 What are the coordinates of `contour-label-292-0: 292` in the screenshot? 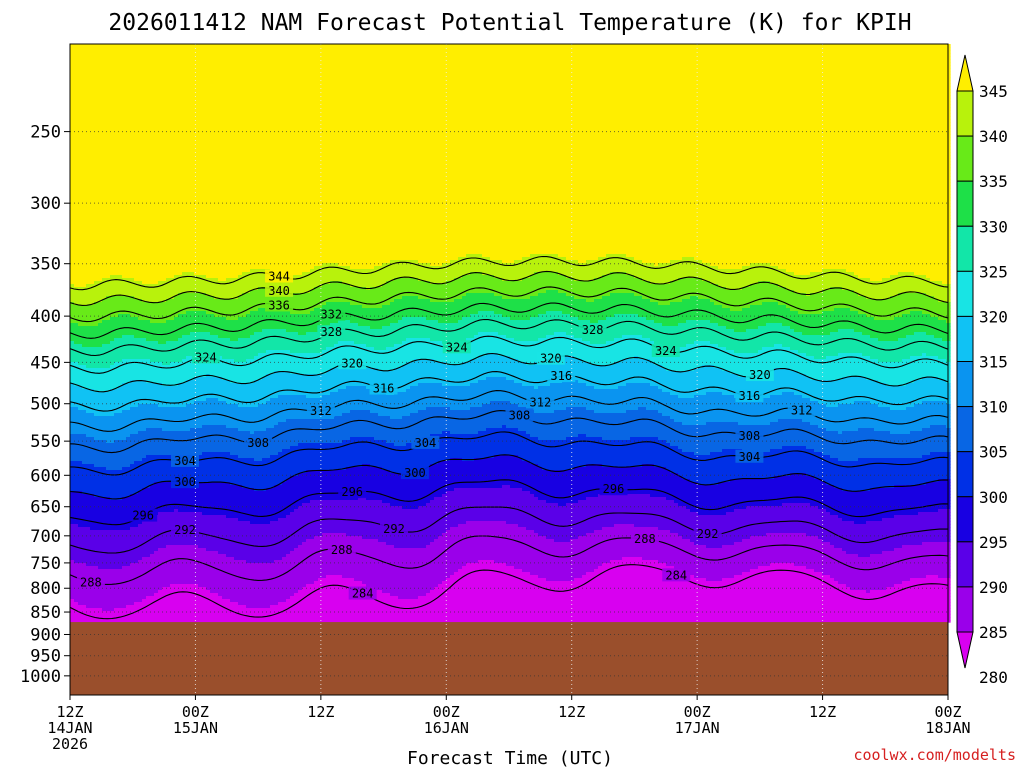 It's located at (185, 530).